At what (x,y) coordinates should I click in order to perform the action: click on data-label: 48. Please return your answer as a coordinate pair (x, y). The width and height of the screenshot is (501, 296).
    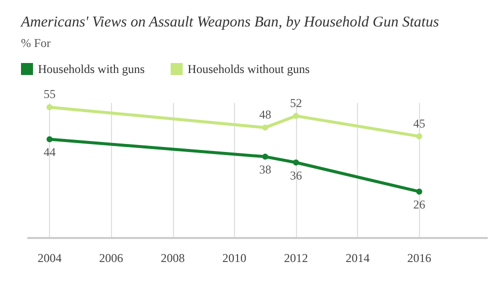
    Looking at the image, I should click on (265, 115).